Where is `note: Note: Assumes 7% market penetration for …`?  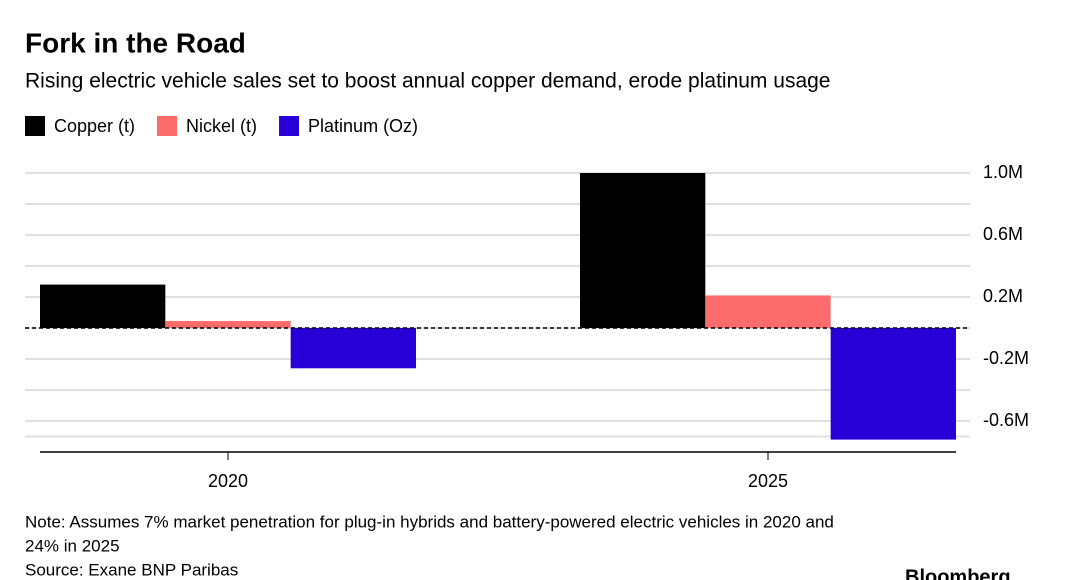 note: Note: Assumes 7% market penetration for … is located at coordinates (429, 521).